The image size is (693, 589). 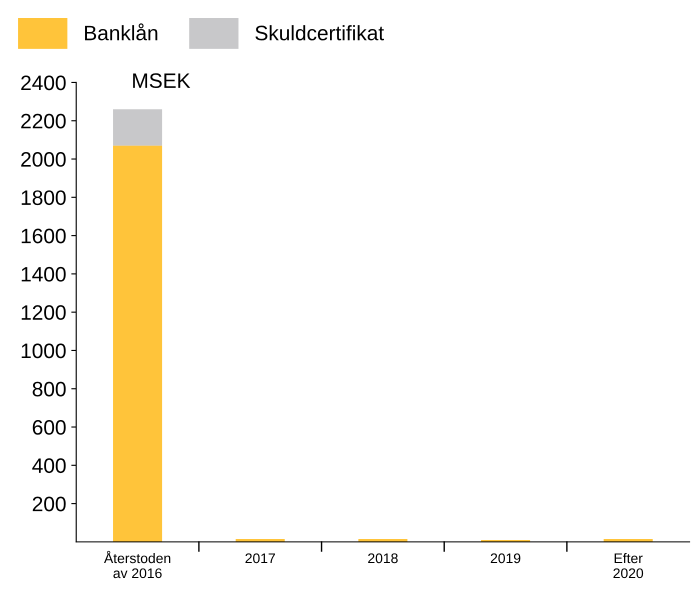 I want to click on y-tick-label: 1600, so click(x=44, y=236).